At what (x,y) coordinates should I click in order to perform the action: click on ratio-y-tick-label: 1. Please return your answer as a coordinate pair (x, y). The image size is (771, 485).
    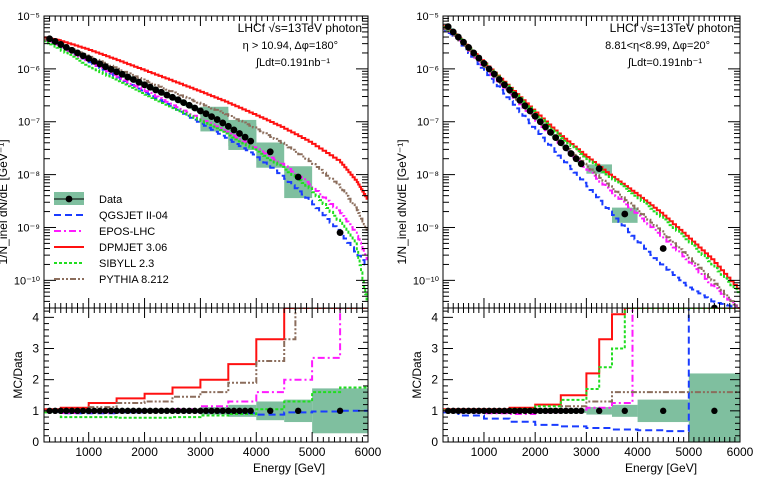
    Looking at the image, I should click on (434, 411).